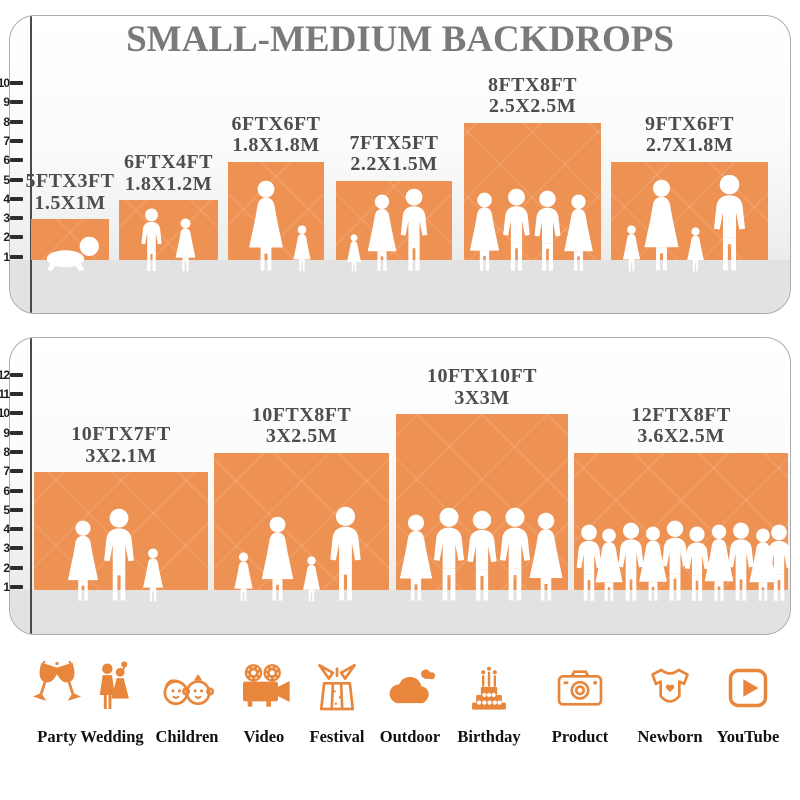  Describe the element at coordinates (5, 374) in the screenshot. I see `y-axis-tick-label: 12` at that location.